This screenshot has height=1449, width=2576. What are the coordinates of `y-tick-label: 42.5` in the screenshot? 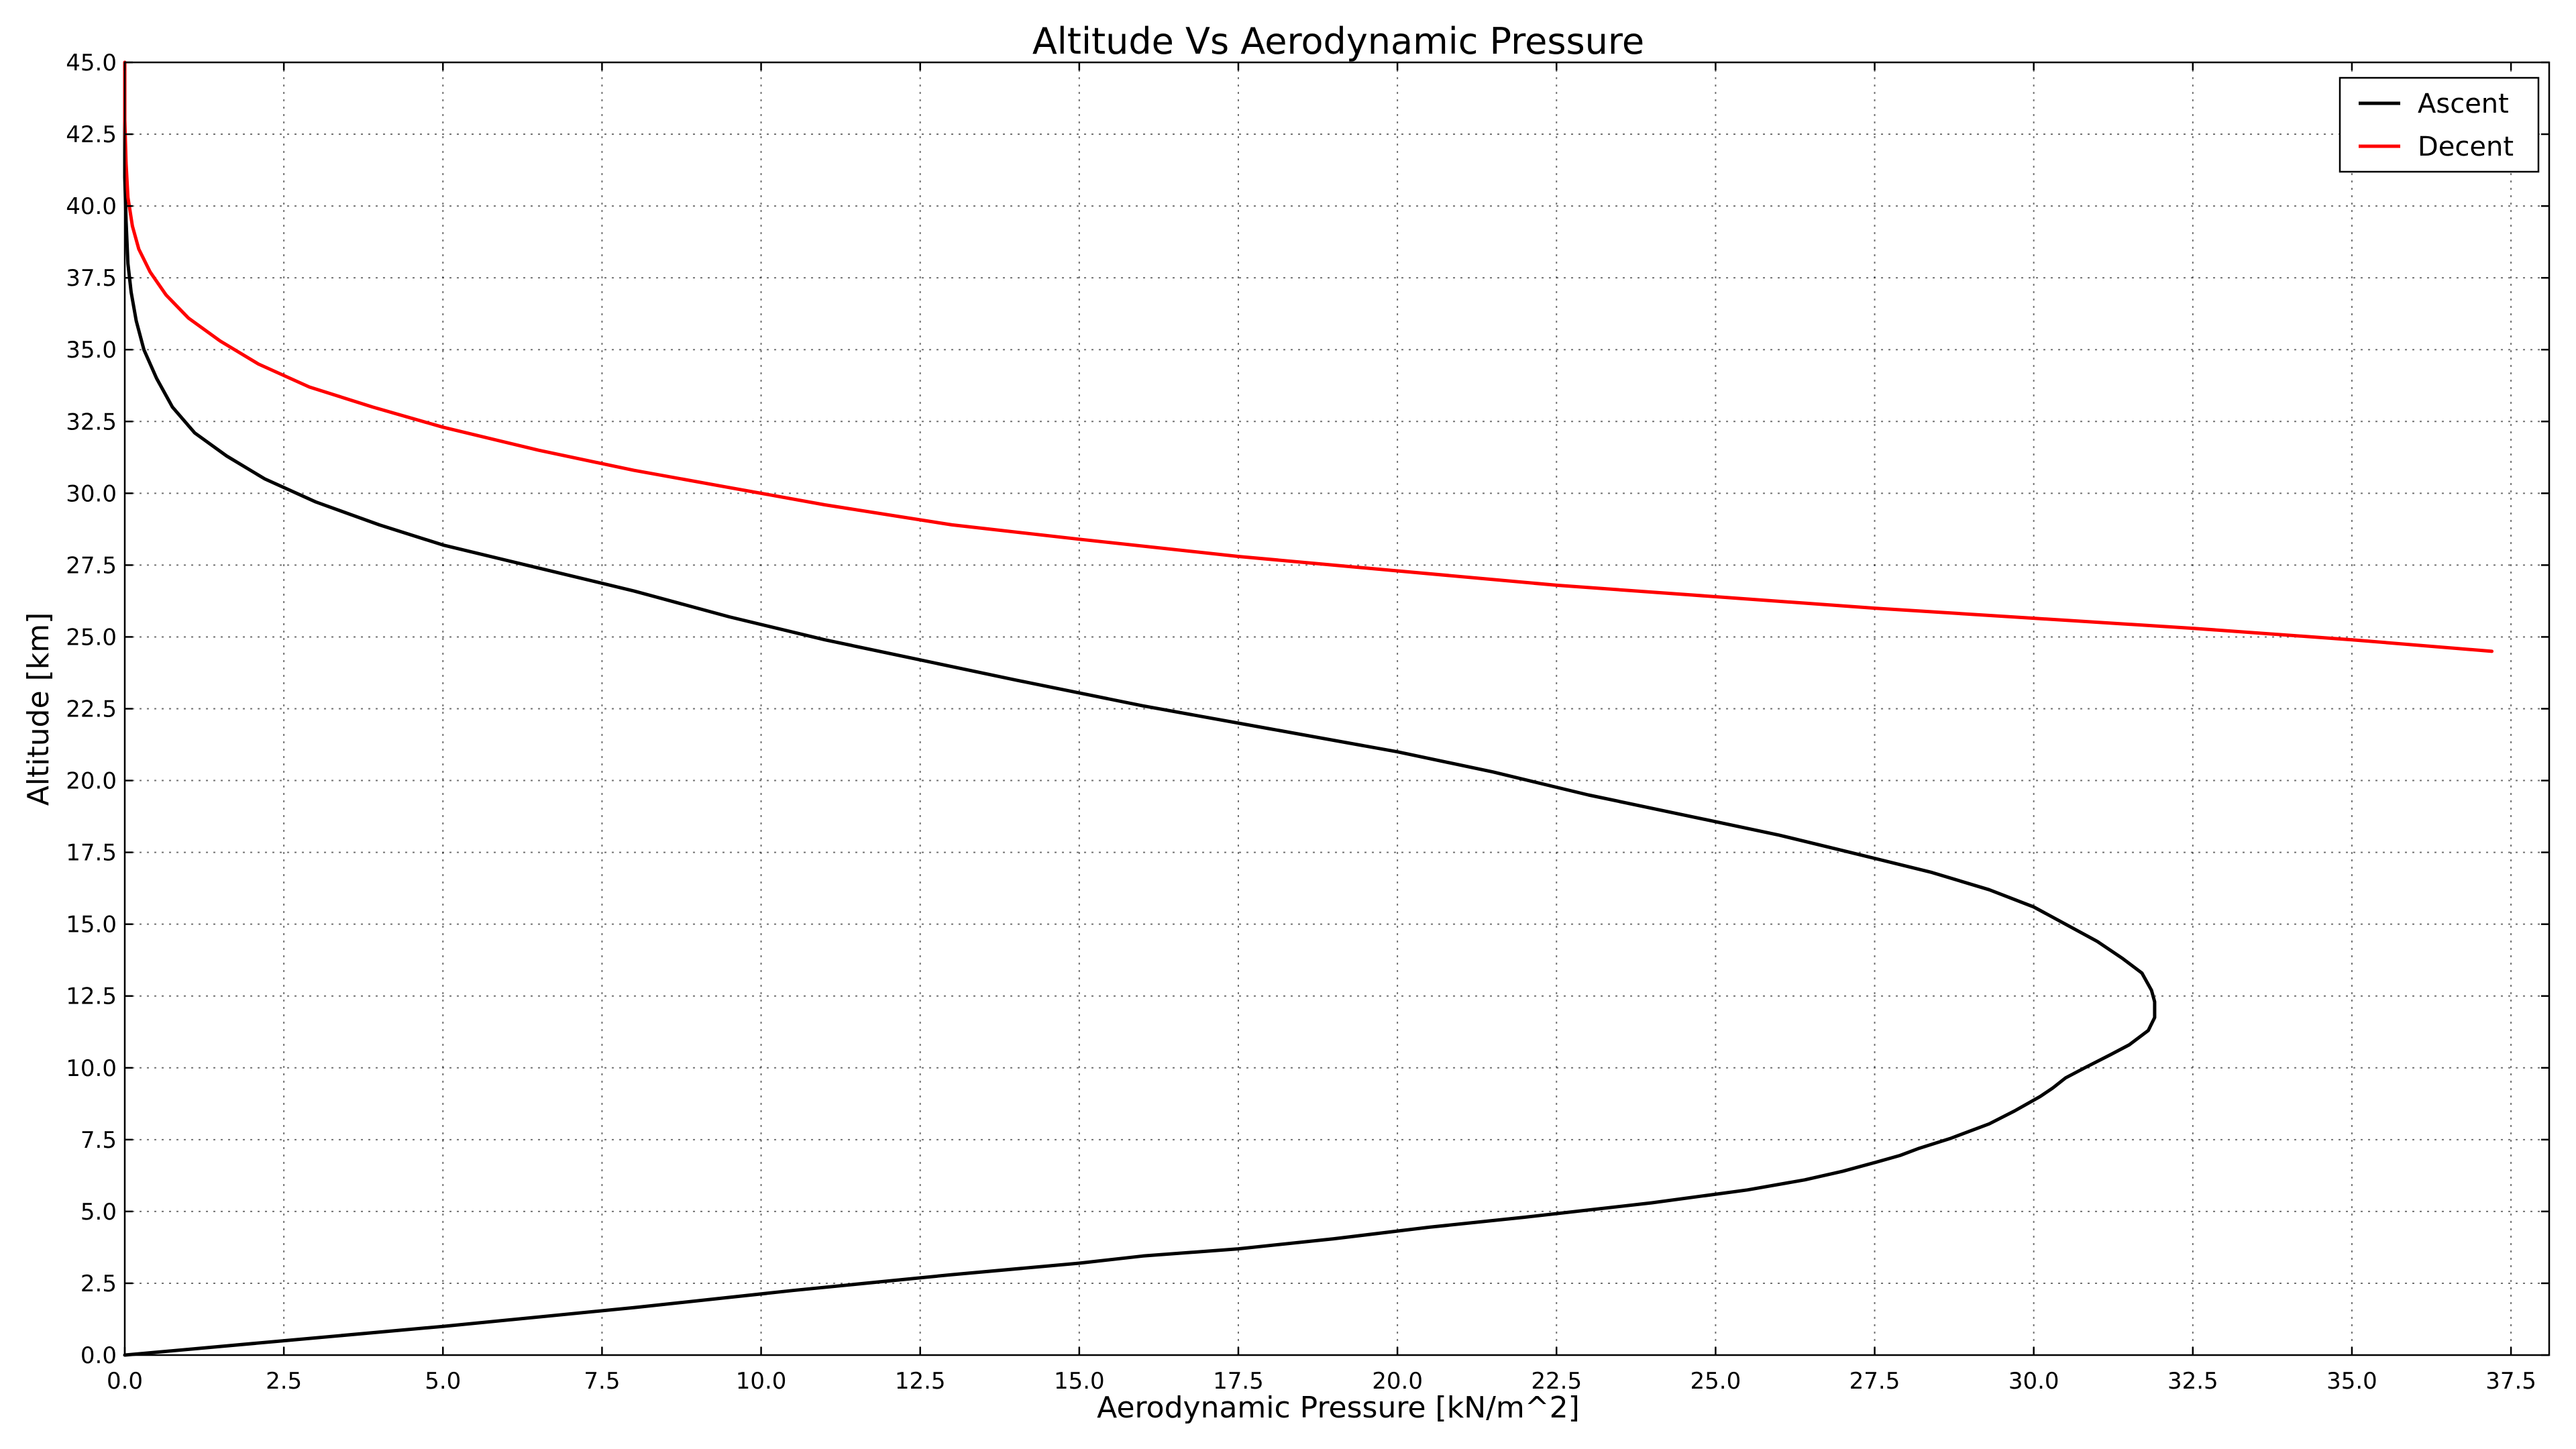 It's located at (91, 134).